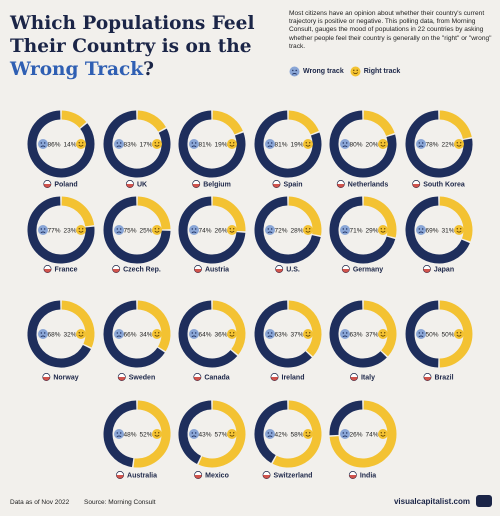  I want to click on right-value-label: 36%, so click(220, 334).